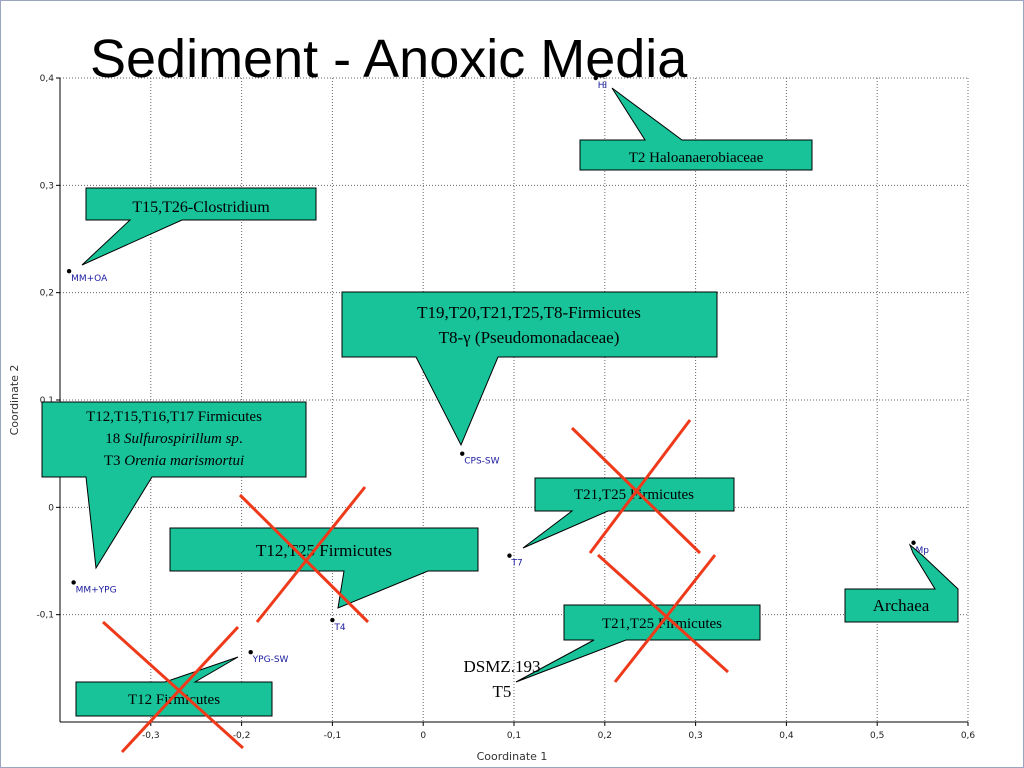  Describe the element at coordinates (502, 666) in the screenshot. I see `dsmz-label: DSMZ.193` at that location.